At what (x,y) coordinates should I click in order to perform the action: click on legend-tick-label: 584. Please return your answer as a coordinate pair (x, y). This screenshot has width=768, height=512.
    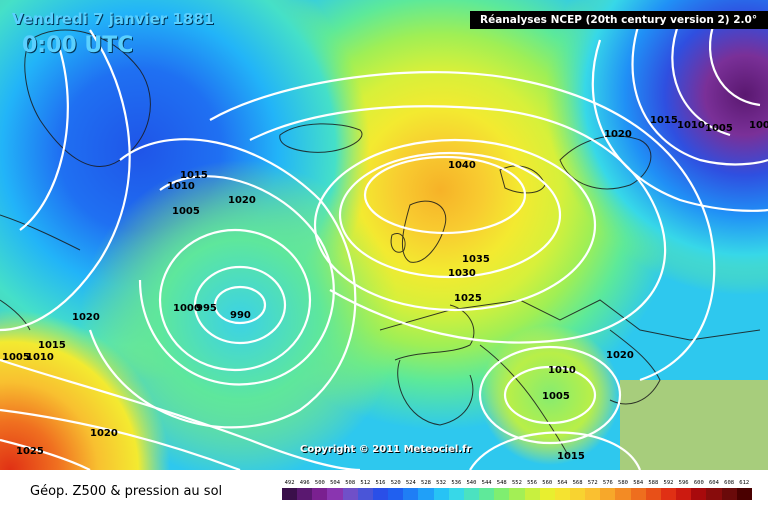
    Looking at the image, I should click on (638, 483).